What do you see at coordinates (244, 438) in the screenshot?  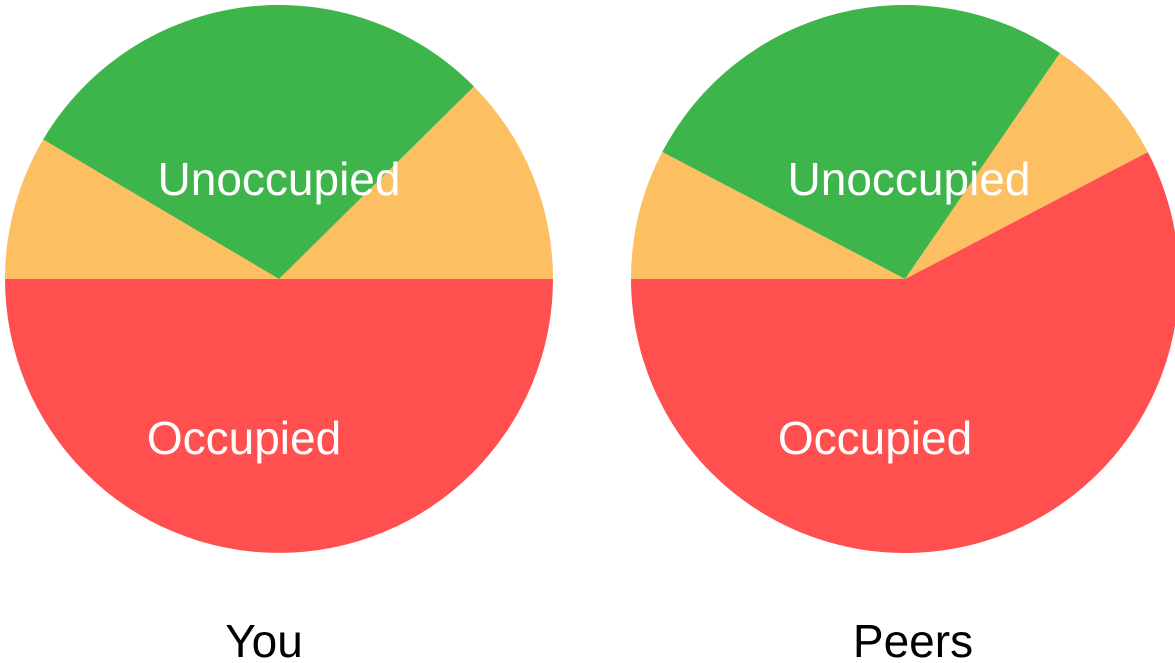 I see `pie-you-label-occupied: Occupied` at bounding box center [244, 438].